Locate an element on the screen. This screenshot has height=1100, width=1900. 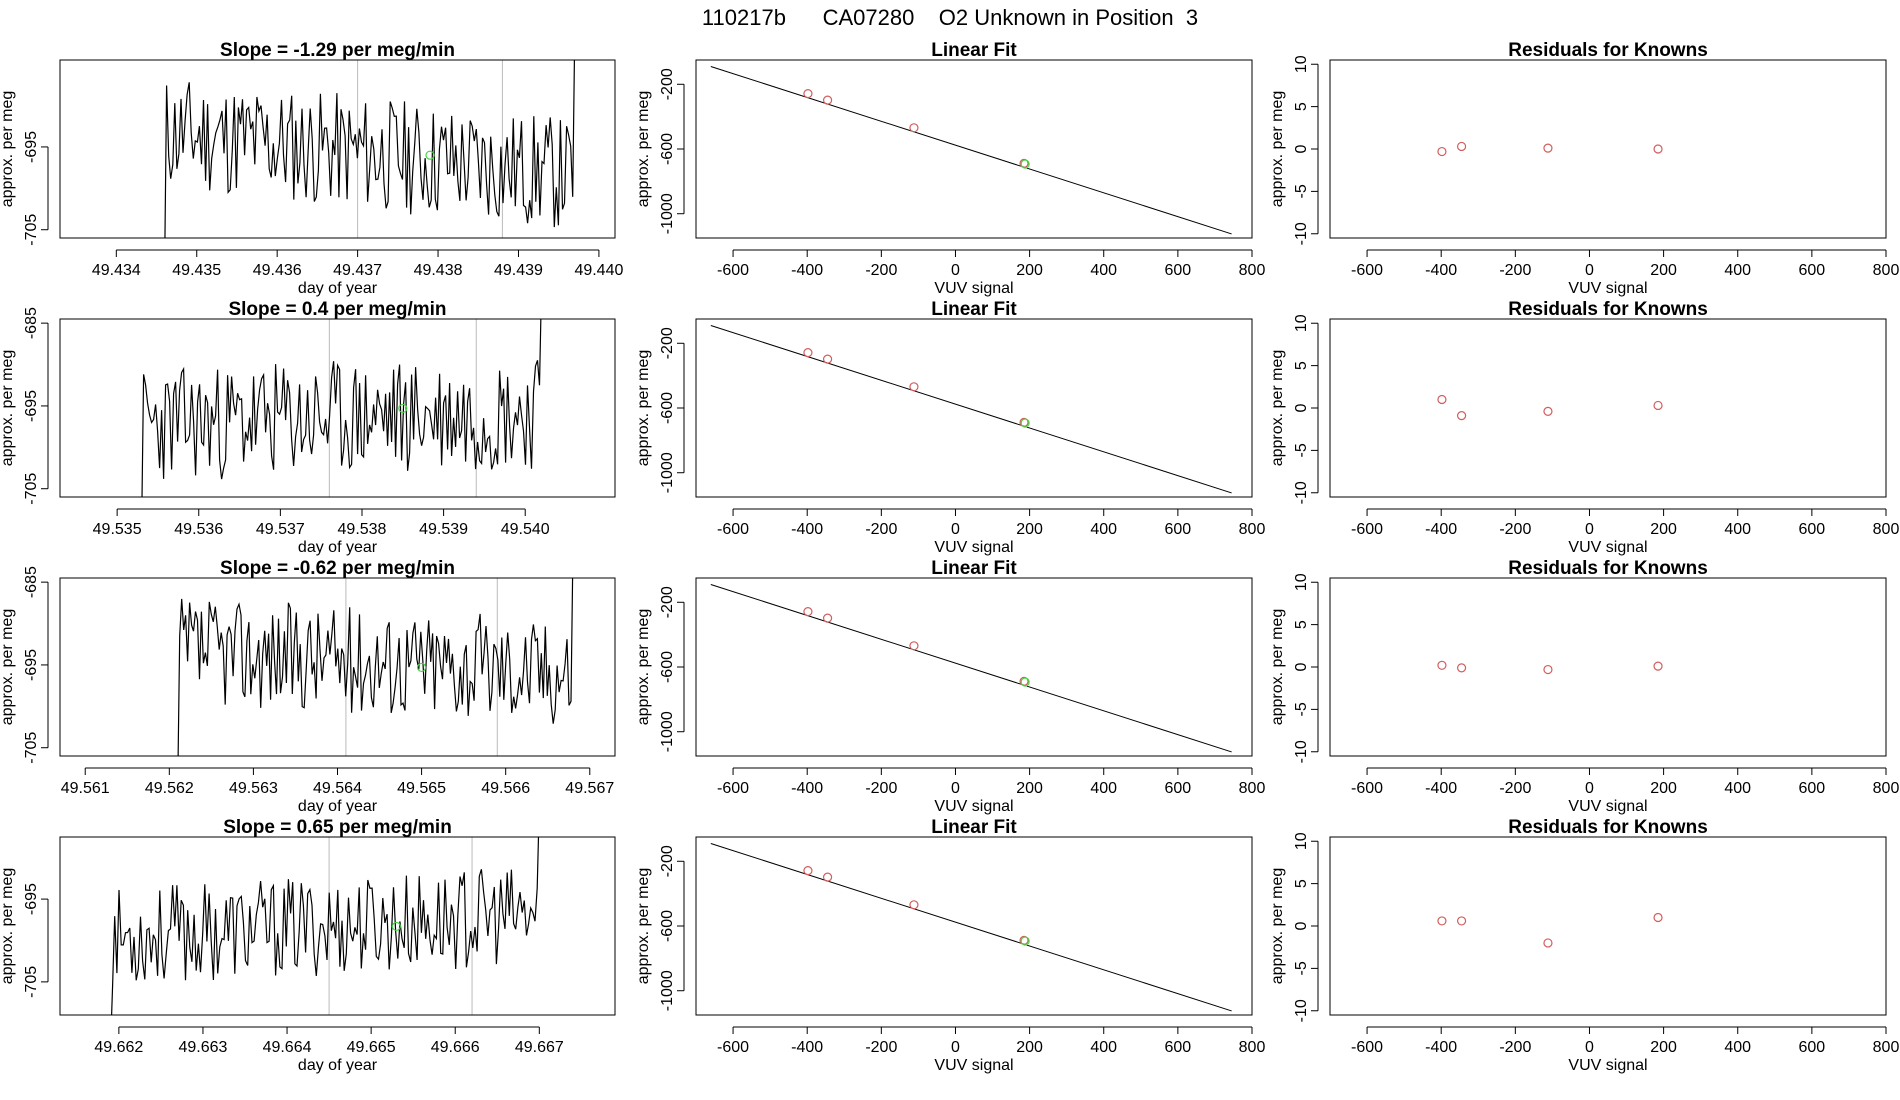
y-tick-label: 10 is located at coordinates (1301, 841).